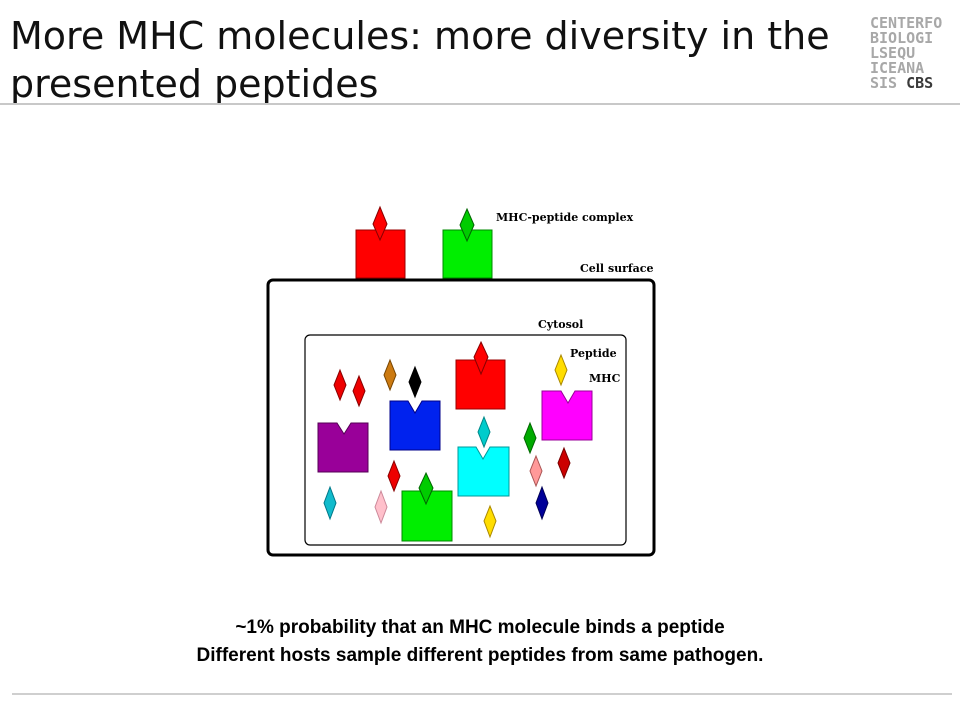 The height and width of the screenshot is (720, 960). What do you see at coordinates (605, 378) in the screenshot?
I see `label-mhc: MHC` at bounding box center [605, 378].